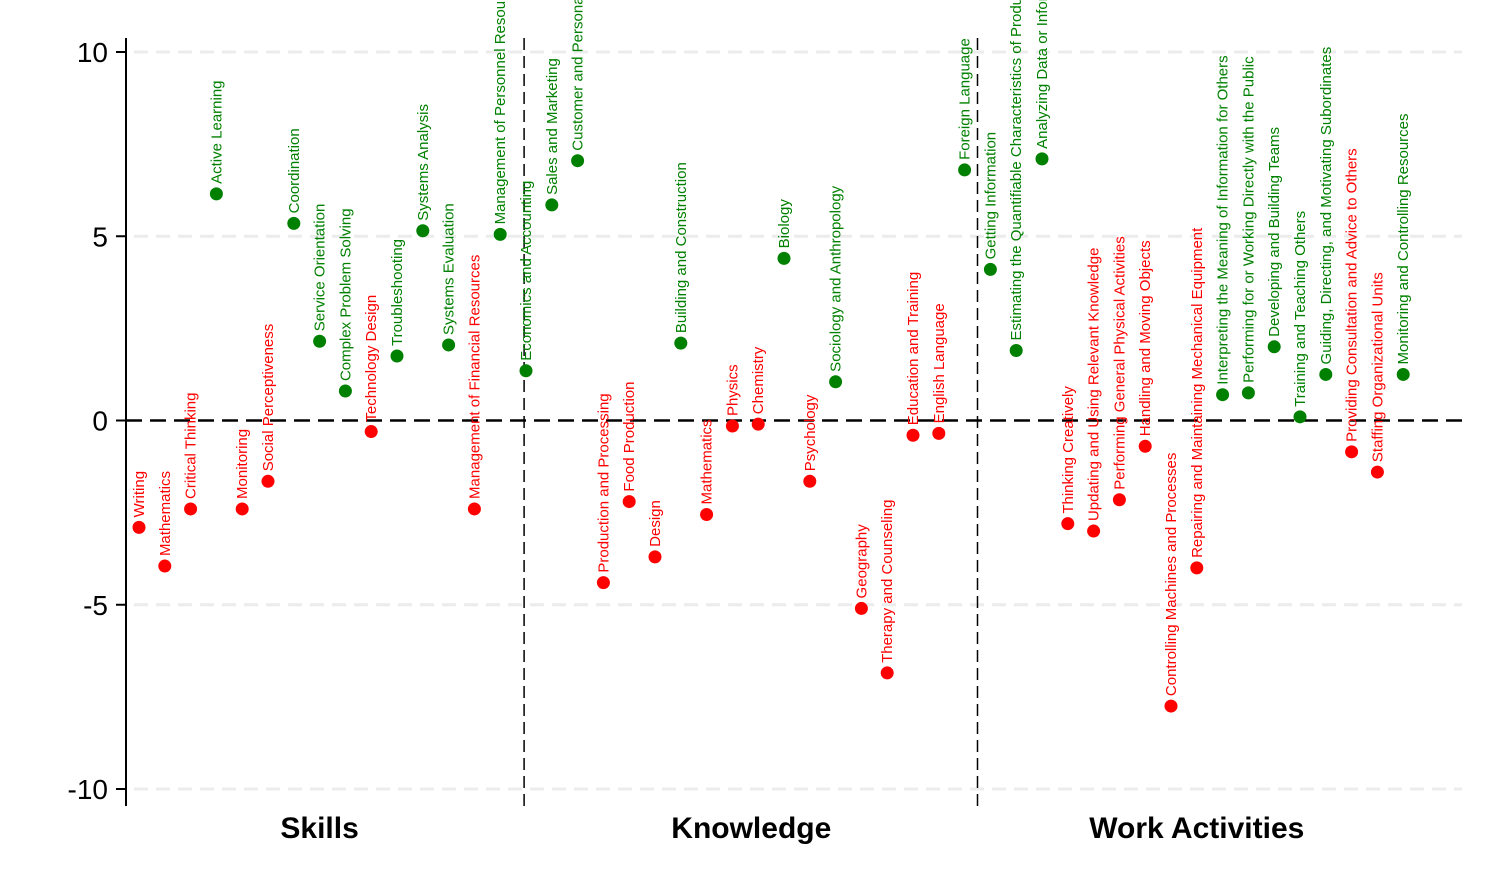  Describe the element at coordinates (578, 75) in the screenshot. I see `point-label: Customer and Personal Service` at that location.